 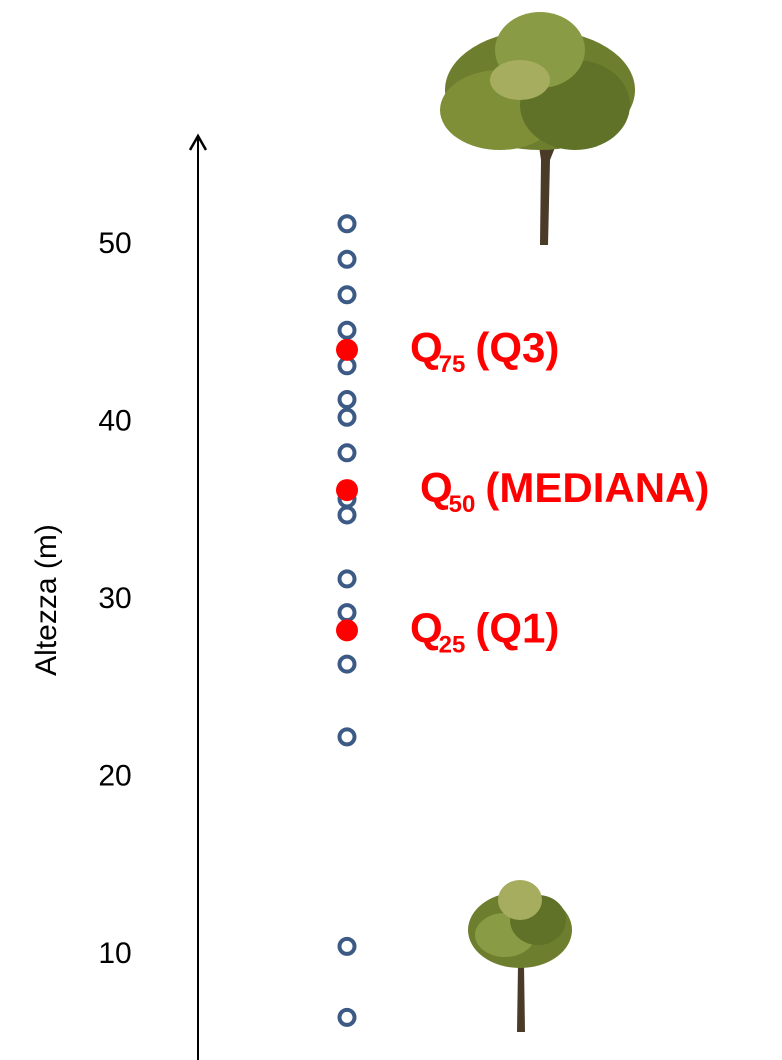 What do you see at coordinates (198, 142) in the screenshot?
I see `axis-arrow` at bounding box center [198, 142].